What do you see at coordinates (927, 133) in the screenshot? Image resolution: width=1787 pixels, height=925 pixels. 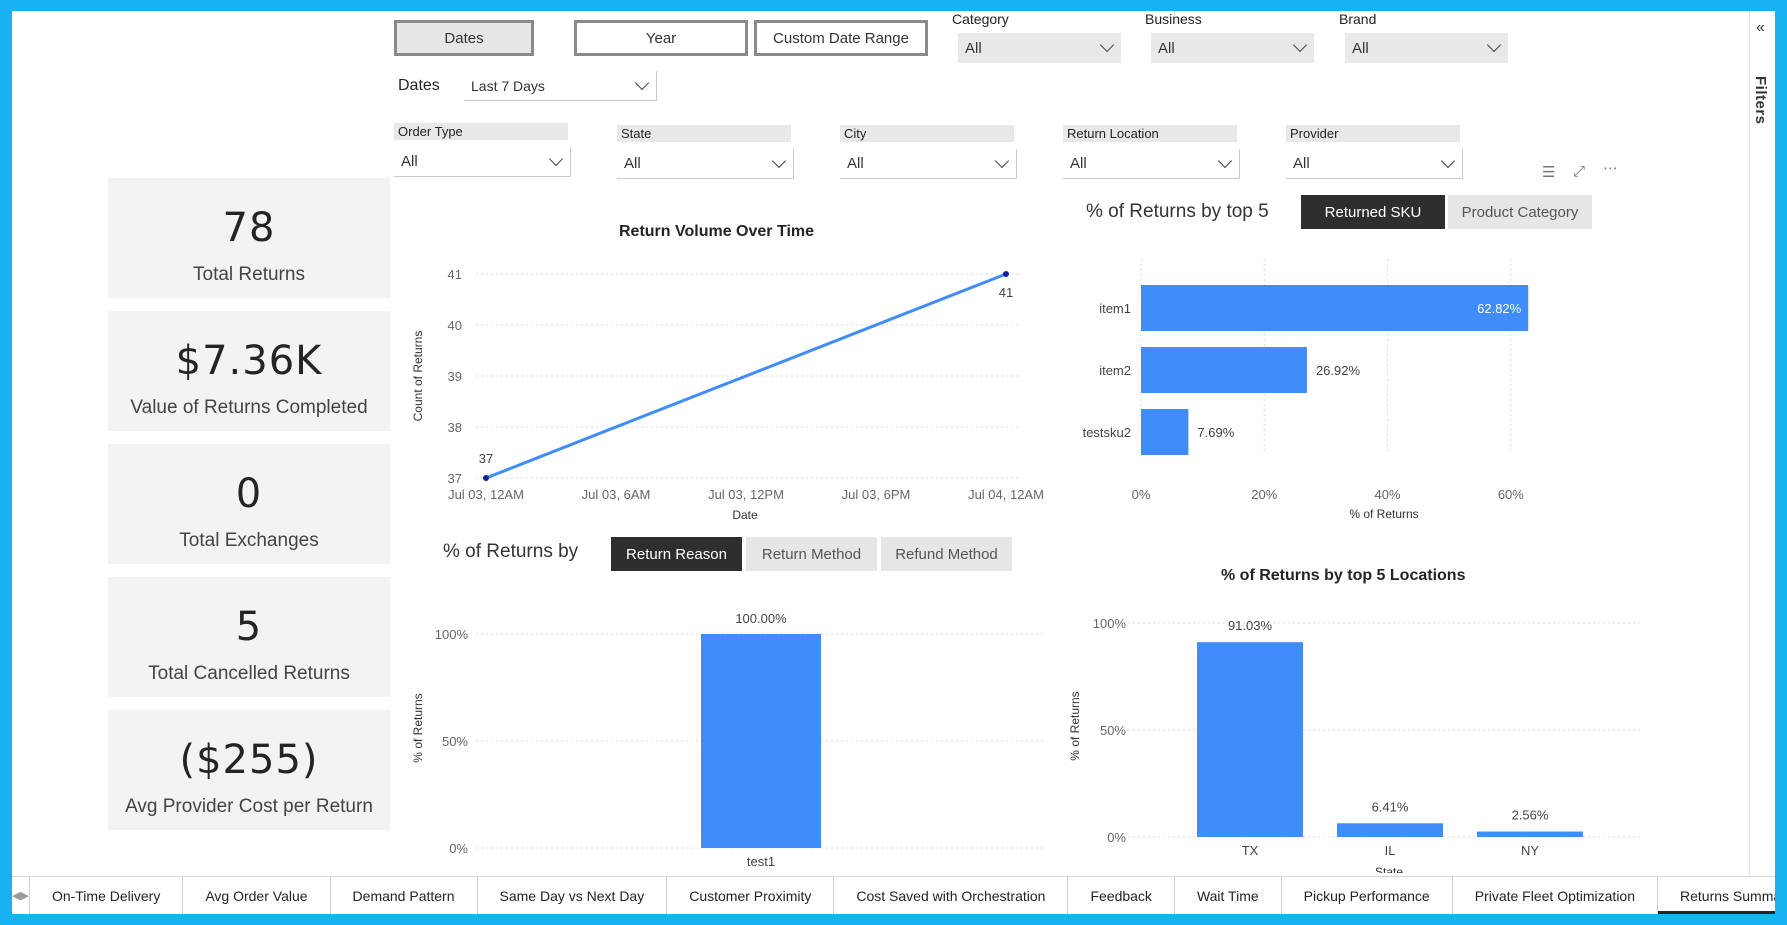 I see `city-slicer-label: City` at bounding box center [927, 133].